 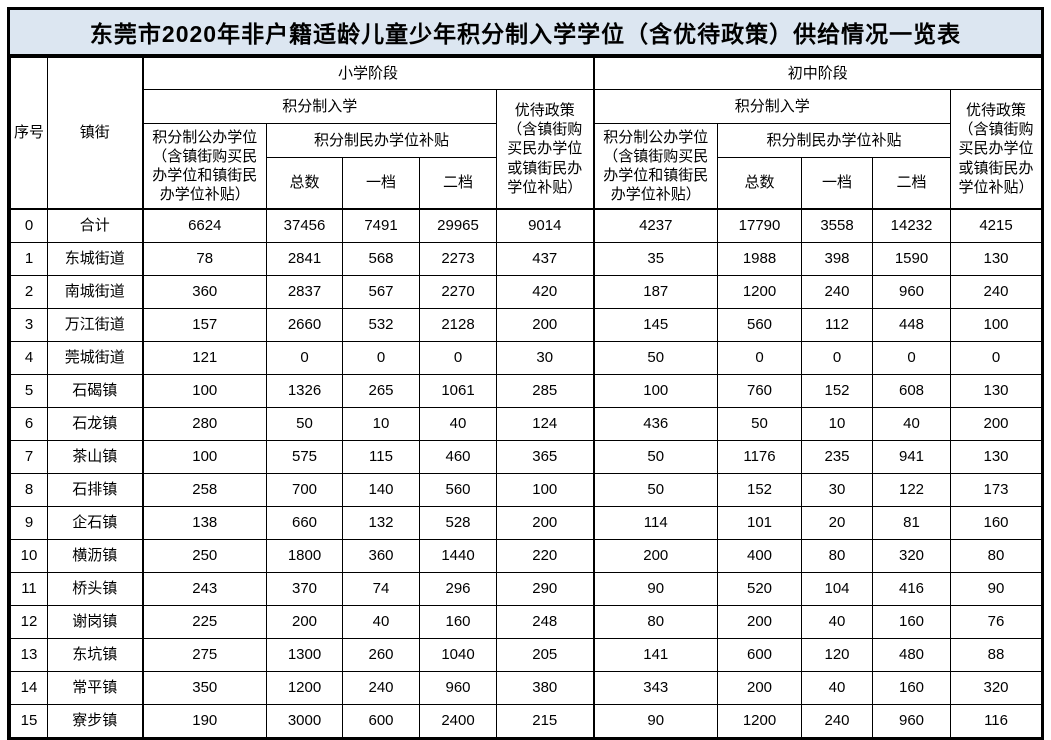 I want to click on cell-primary-4: 437, so click(x=545, y=259).